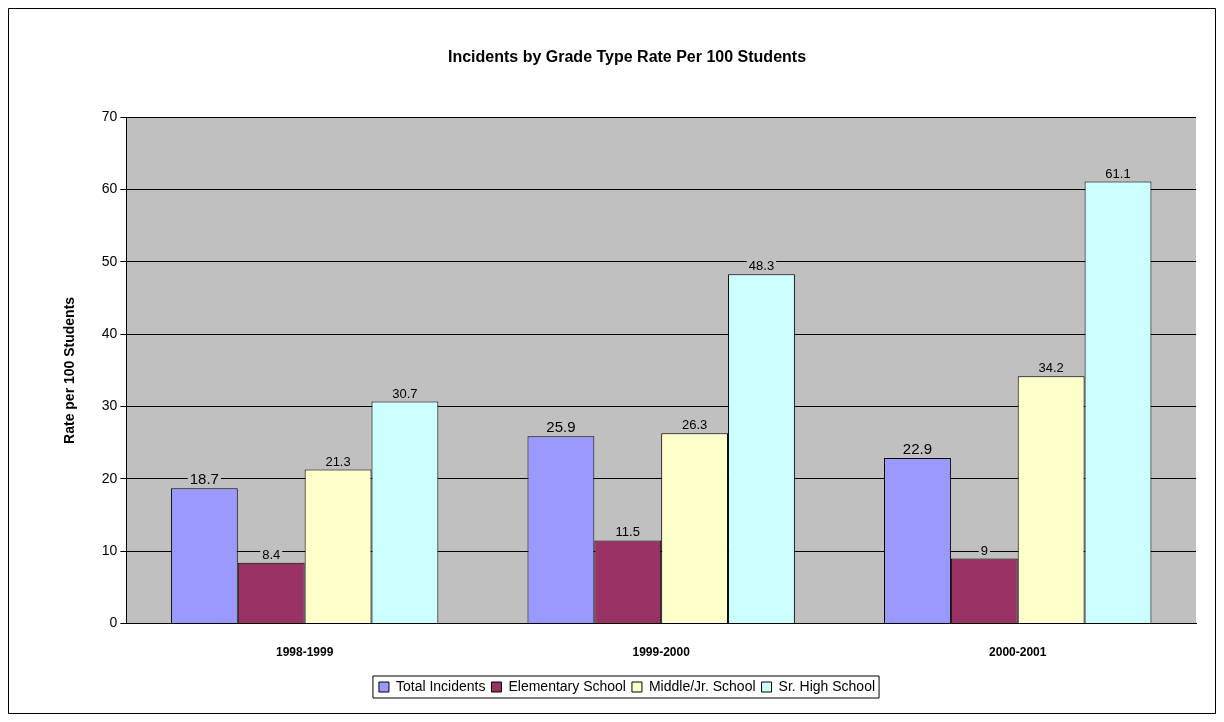  I want to click on x-tick-label: 1998-1999, so click(304, 652).